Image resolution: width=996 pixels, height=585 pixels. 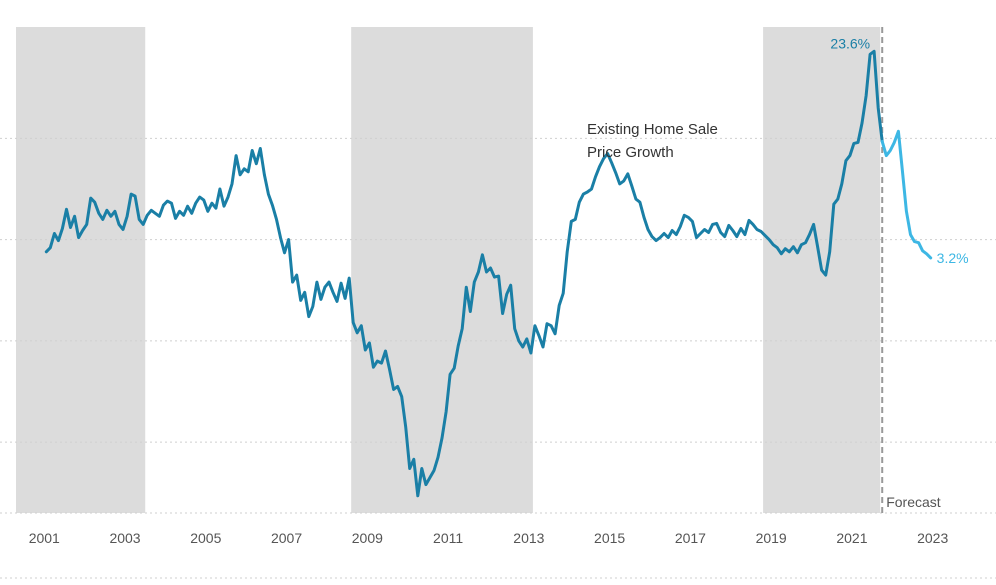 What do you see at coordinates (367, 538) in the screenshot?
I see `x-tick-label-2009: 2009` at bounding box center [367, 538].